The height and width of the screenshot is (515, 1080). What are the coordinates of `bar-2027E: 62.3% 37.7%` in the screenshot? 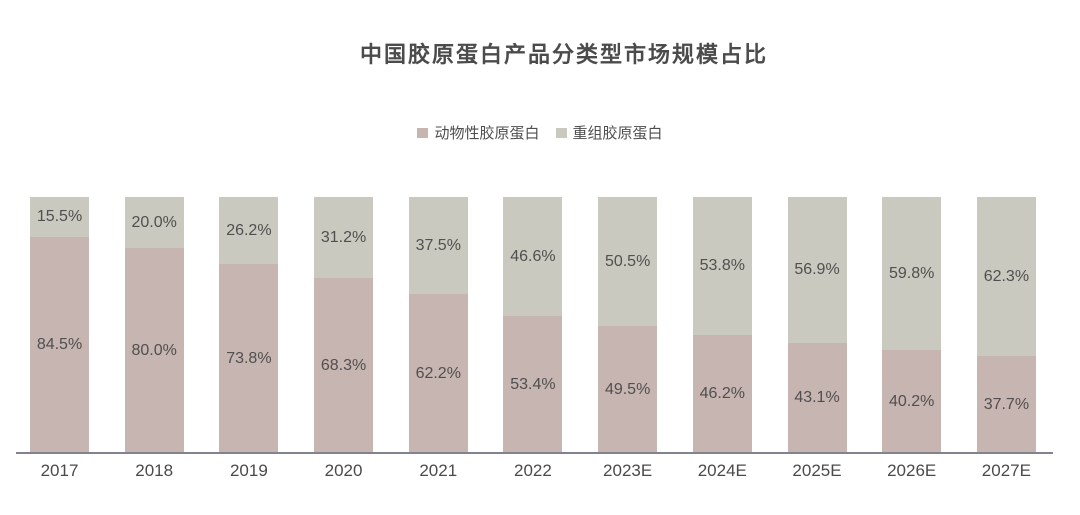 It's located at (1006, 325).